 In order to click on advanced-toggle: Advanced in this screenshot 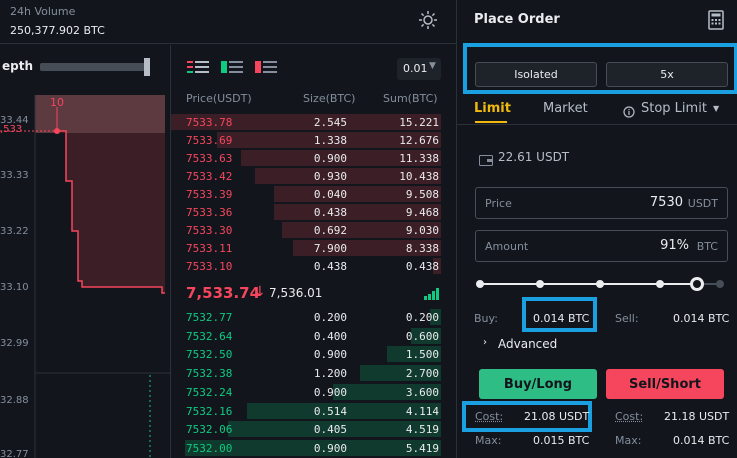, I will do `click(527, 344)`.